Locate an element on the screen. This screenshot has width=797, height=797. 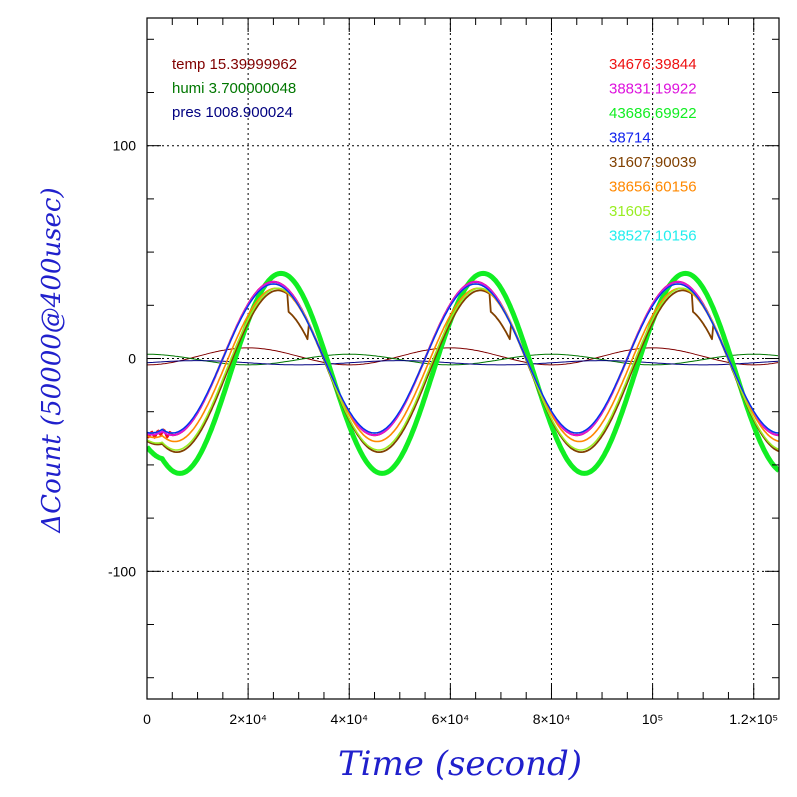
legend-series-5: 38656.60156 is located at coordinates (653, 187).